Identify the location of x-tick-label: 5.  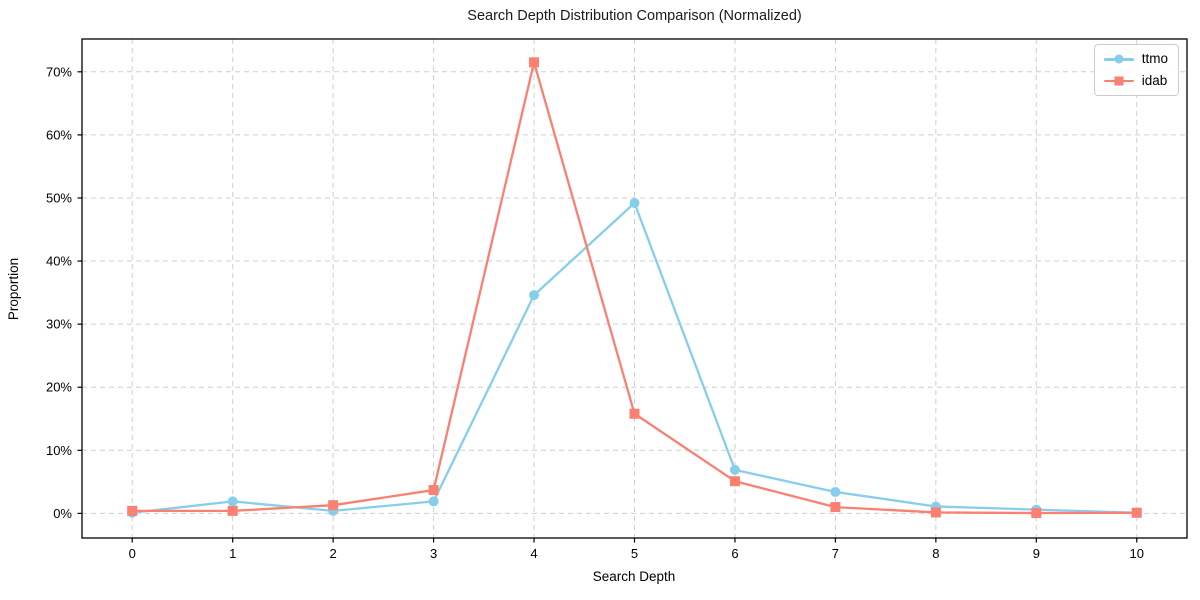
(634, 553).